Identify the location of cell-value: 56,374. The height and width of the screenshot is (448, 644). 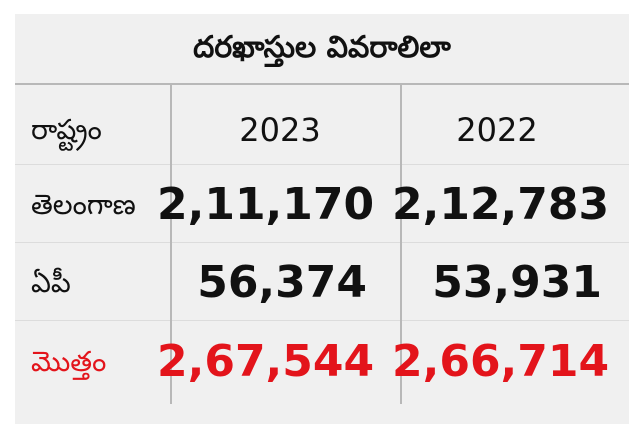
(282, 282).